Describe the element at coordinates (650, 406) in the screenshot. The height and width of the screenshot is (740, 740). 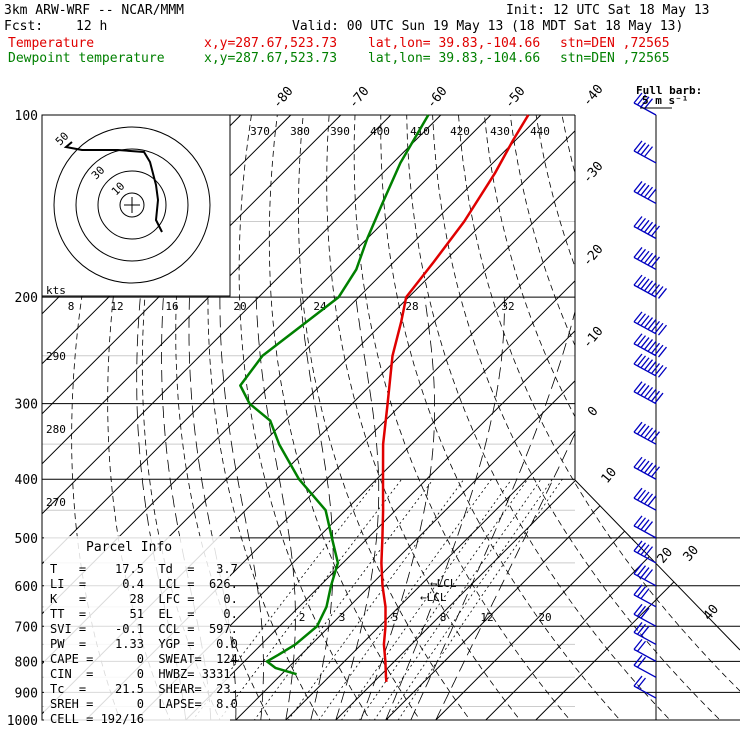
I see `wind-barbs` at that location.